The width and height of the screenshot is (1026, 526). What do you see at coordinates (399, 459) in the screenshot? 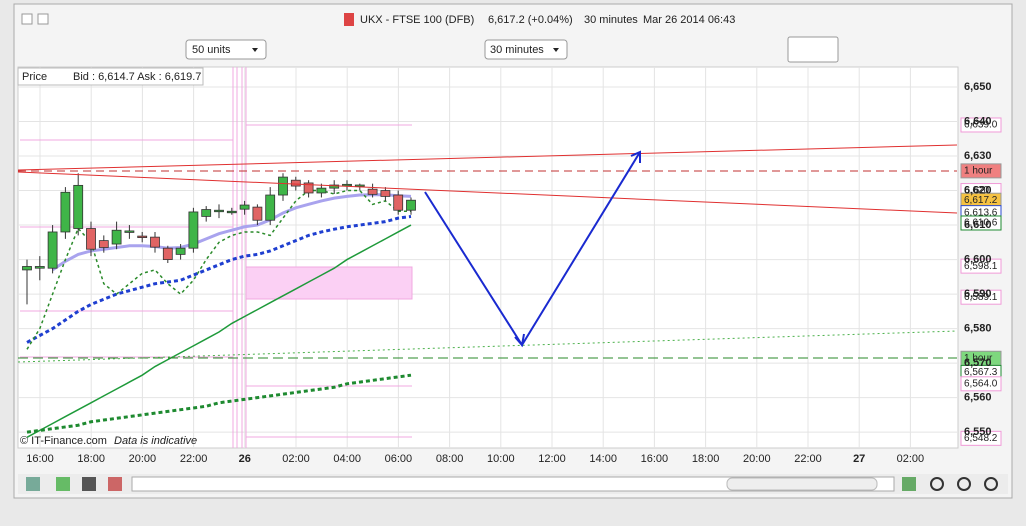
I see `x-tick-label: 06:00` at bounding box center [399, 459].